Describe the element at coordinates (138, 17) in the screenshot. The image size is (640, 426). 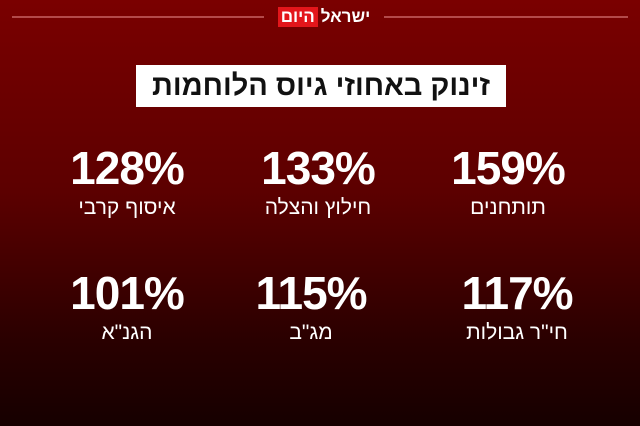
I see `header-divider-left` at that location.